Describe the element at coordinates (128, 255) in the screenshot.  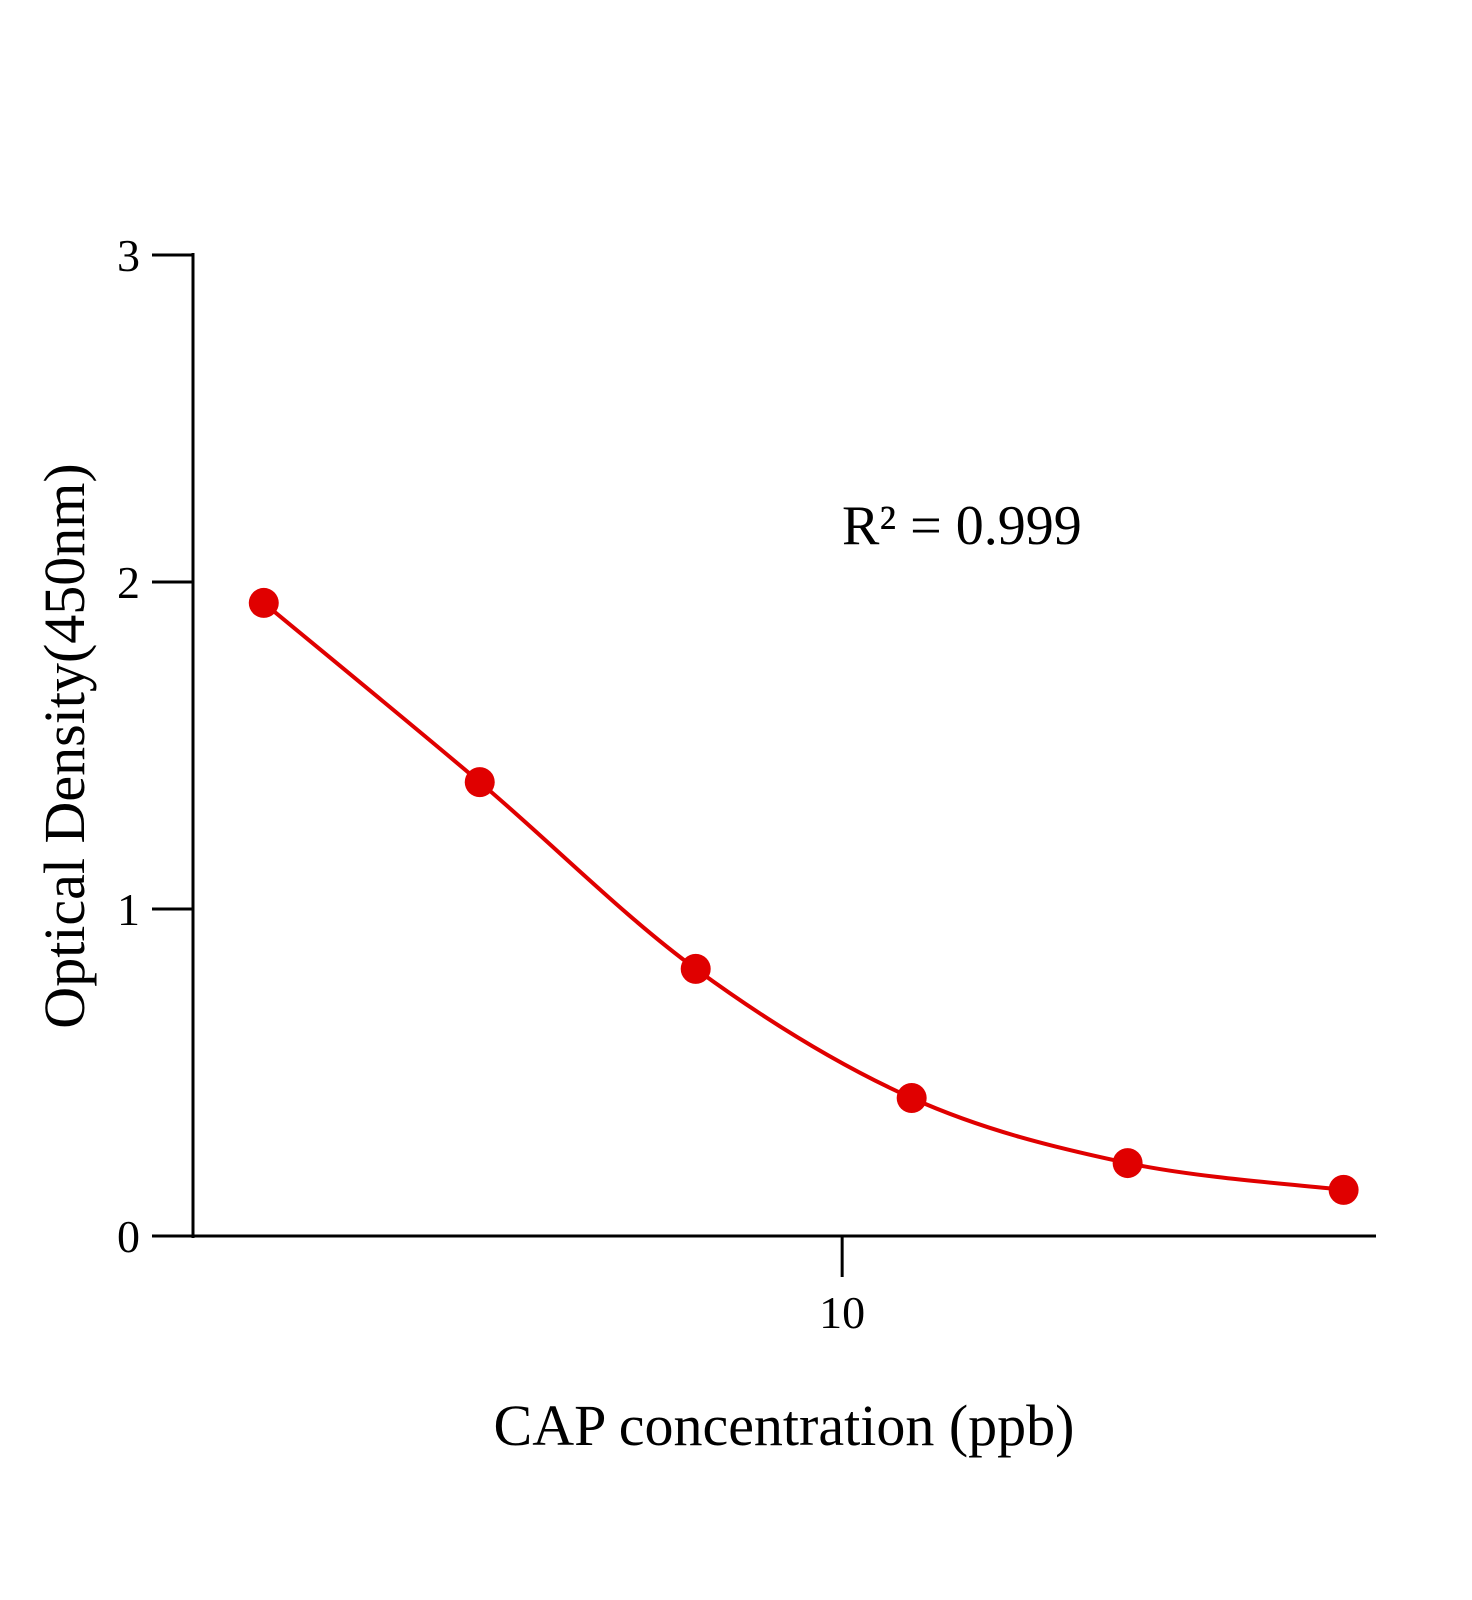
I see `y-tick-label: 3` at that location.